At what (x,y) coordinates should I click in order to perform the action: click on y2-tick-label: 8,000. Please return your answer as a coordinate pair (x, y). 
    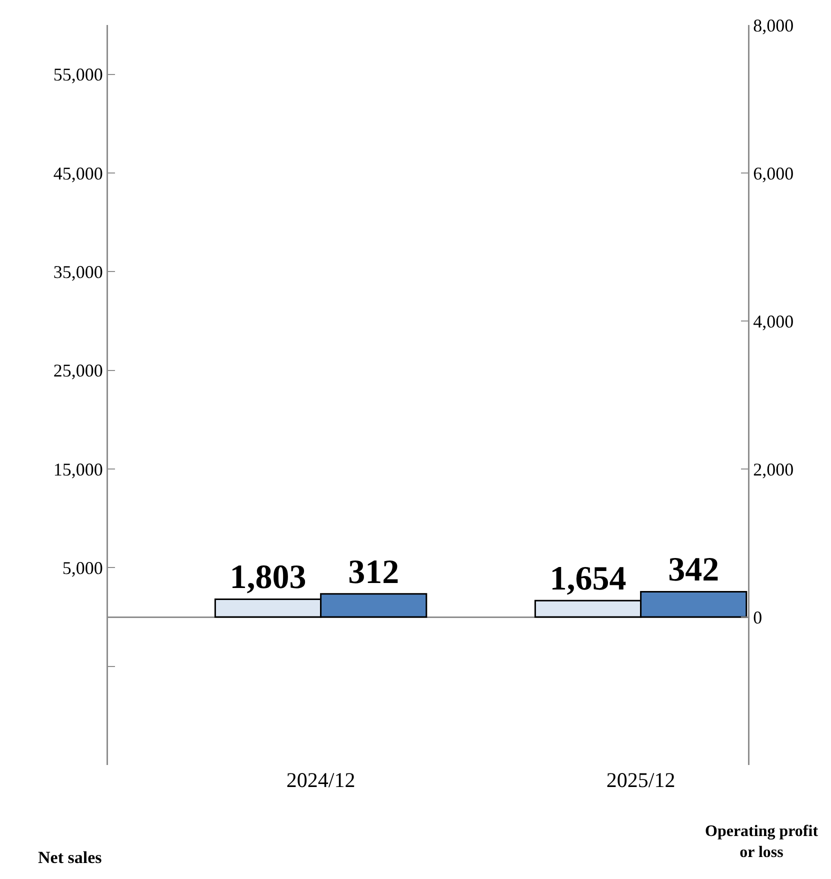
    Looking at the image, I should click on (773, 25).